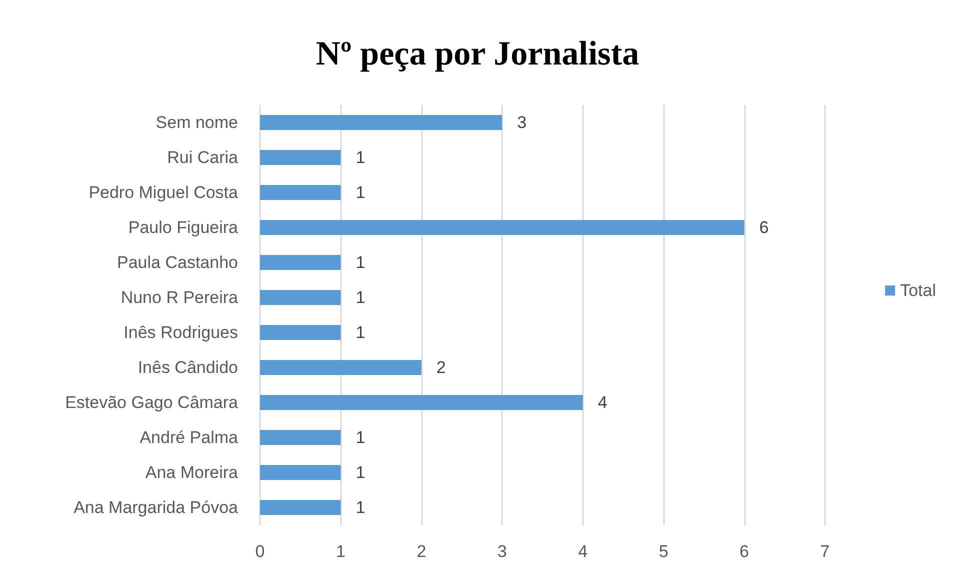 The image size is (955, 581). I want to click on chart-title: Nº peça por Jornalista, so click(478, 54).